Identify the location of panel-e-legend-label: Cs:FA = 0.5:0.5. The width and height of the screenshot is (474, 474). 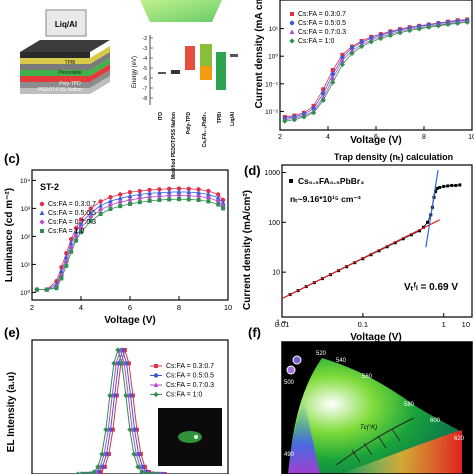
(190, 376).